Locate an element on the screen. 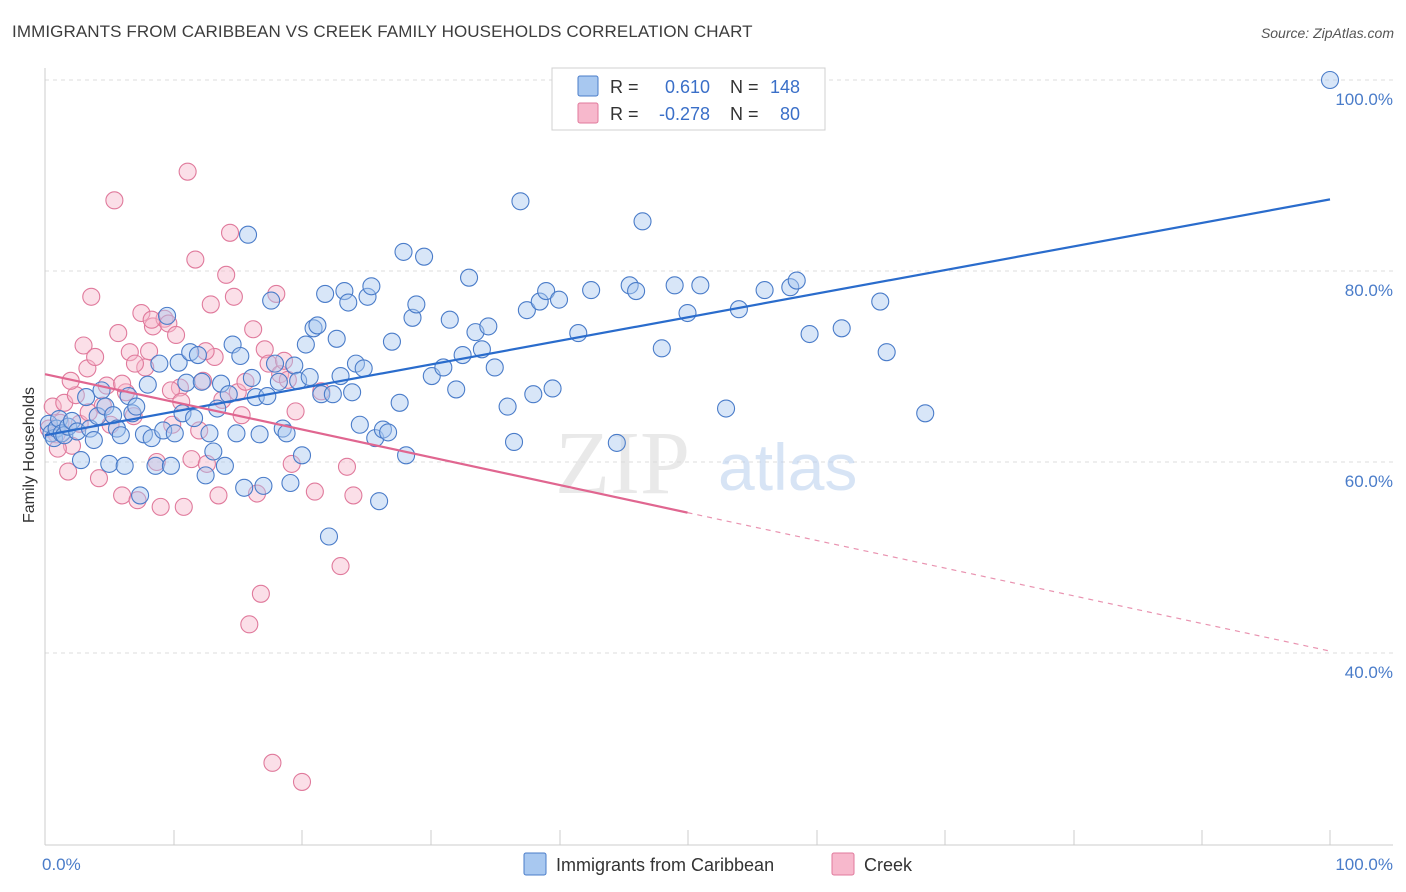 This screenshot has height=892, width=1406. legend-r-value-1: 0.610 is located at coordinates (687, 87).